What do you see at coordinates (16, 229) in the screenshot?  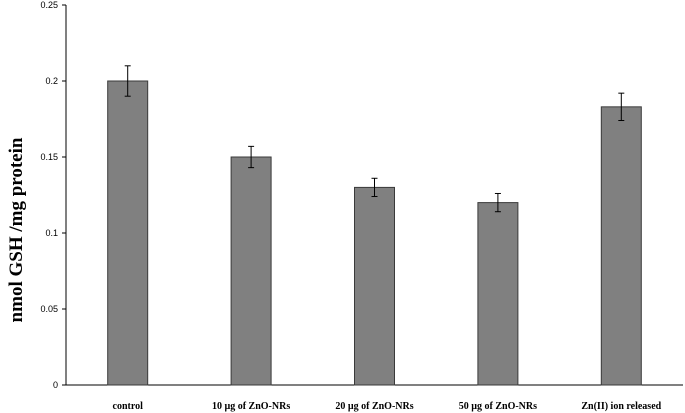 I see `y-axis-label: nmol GSH /mg protein` at bounding box center [16, 229].